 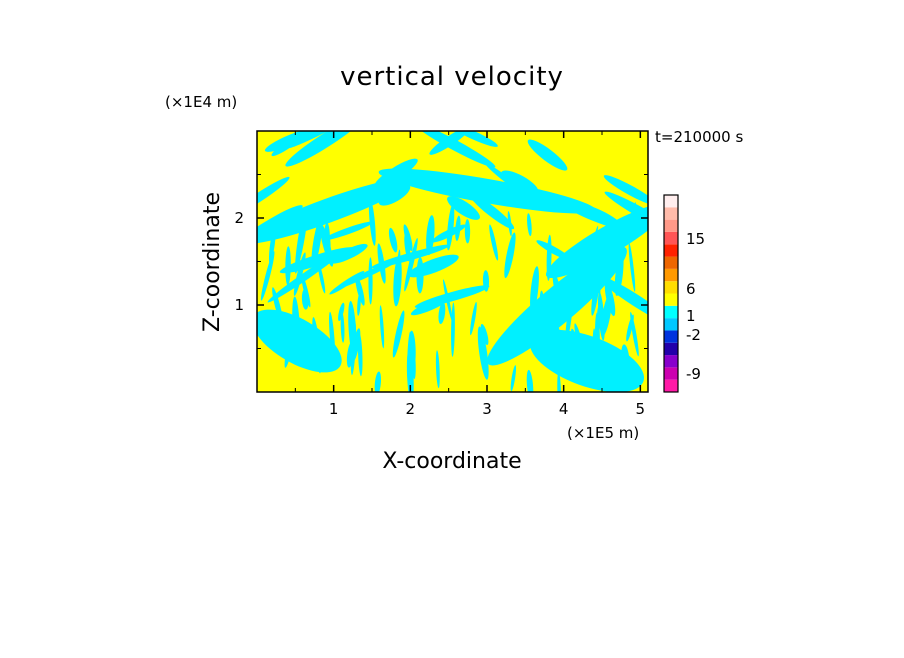 I want to click on y-tick-label: 1, so click(x=239, y=305).